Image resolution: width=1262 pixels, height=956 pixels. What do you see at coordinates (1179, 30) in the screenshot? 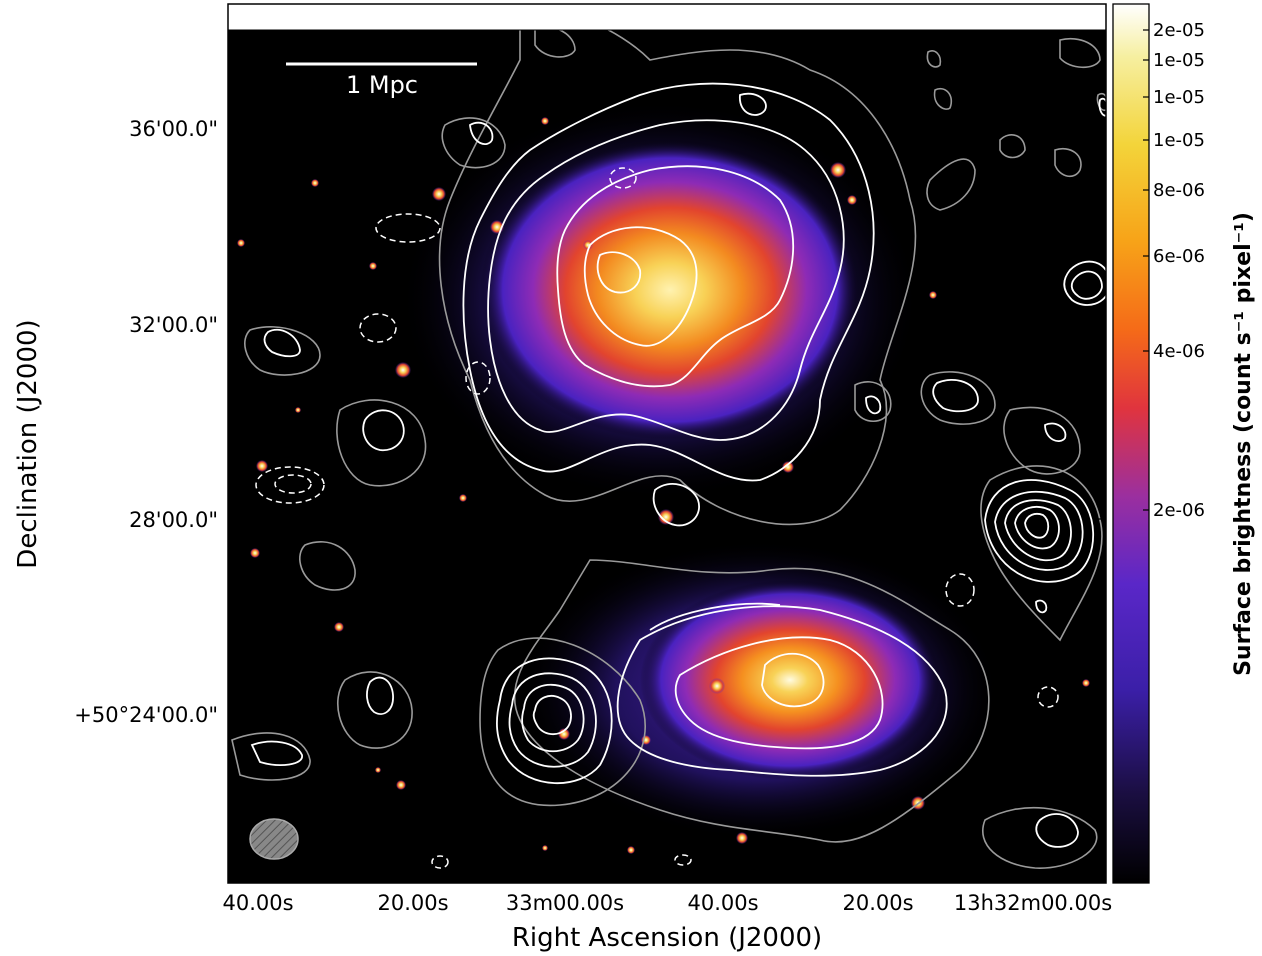
I see `colorbar-tick-label: 2e-05` at bounding box center [1179, 30].